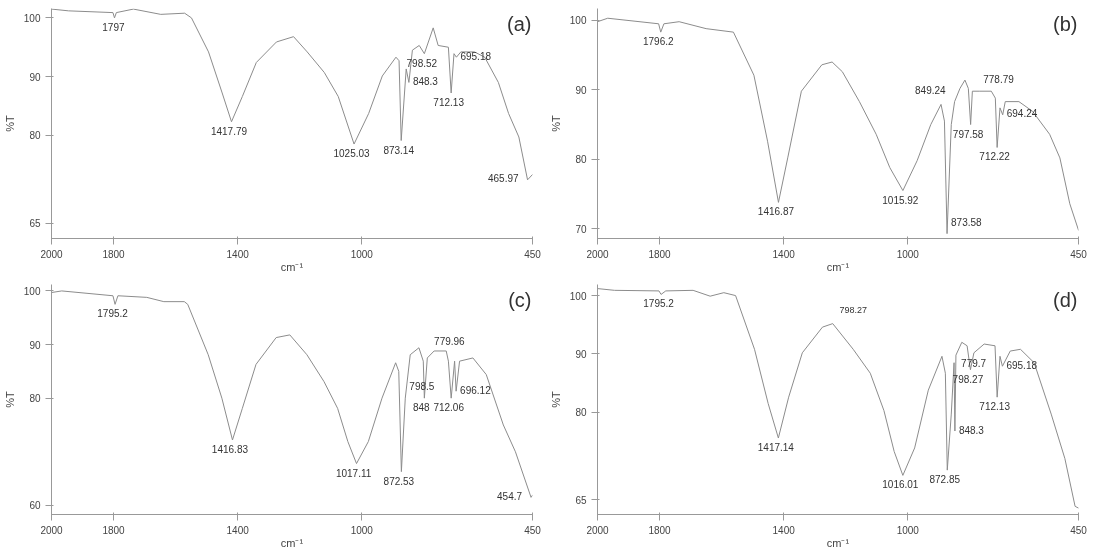 The width and height of the screenshot is (1096, 554). I want to click on annotation: 849.24, so click(931, 90).